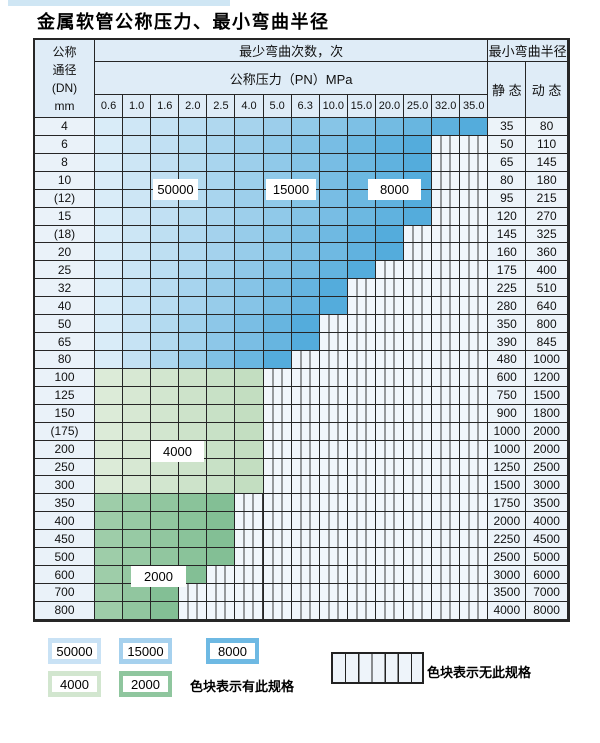 This screenshot has width=600, height=743. What do you see at coordinates (507, 395) in the screenshot?
I see `static-value-cell: 750` at bounding box center [507, 395].